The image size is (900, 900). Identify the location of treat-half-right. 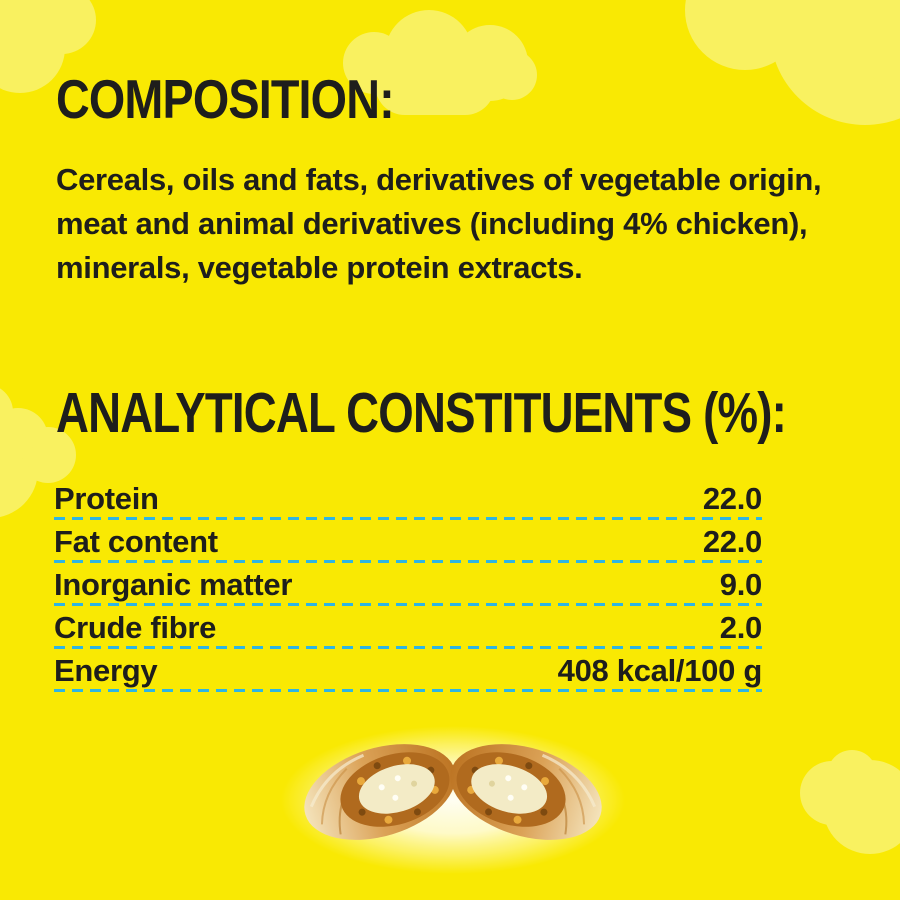
(526, 792).